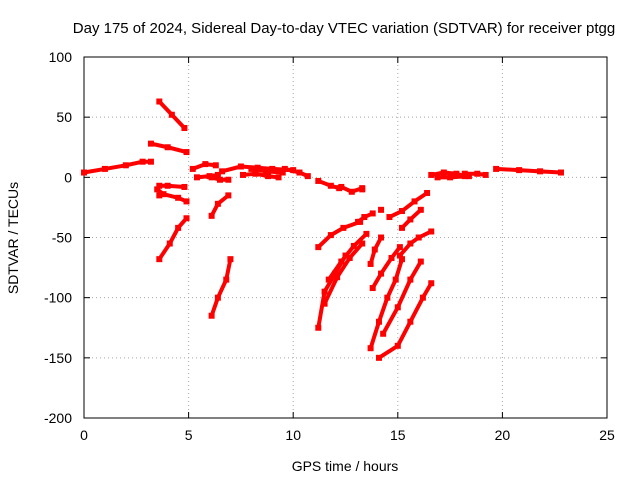 This screenshot has height=480, width=640. I want to click on x-tick-label: 15, so click(398, 435).